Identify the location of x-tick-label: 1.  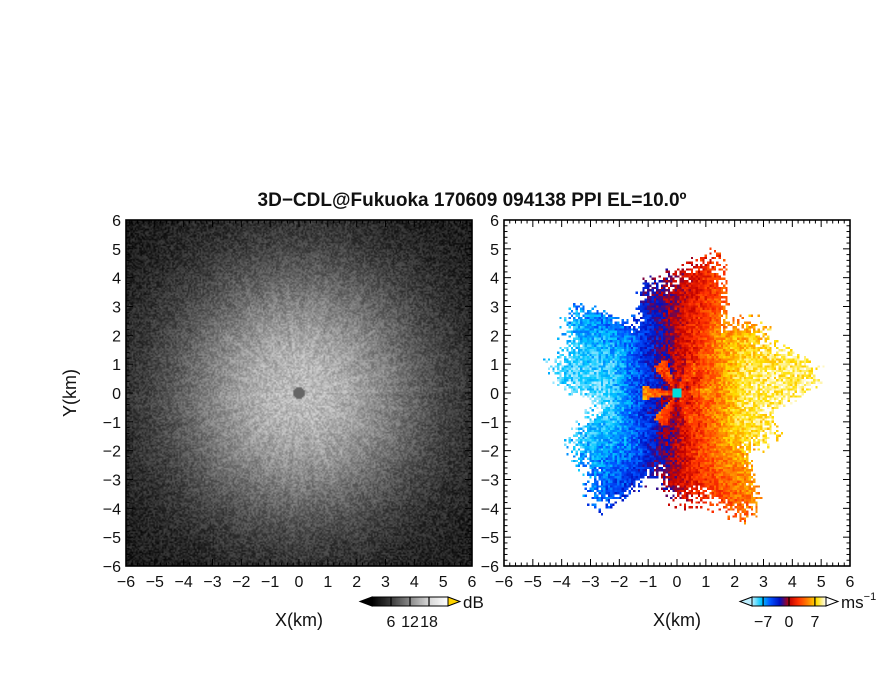
(705, 582).